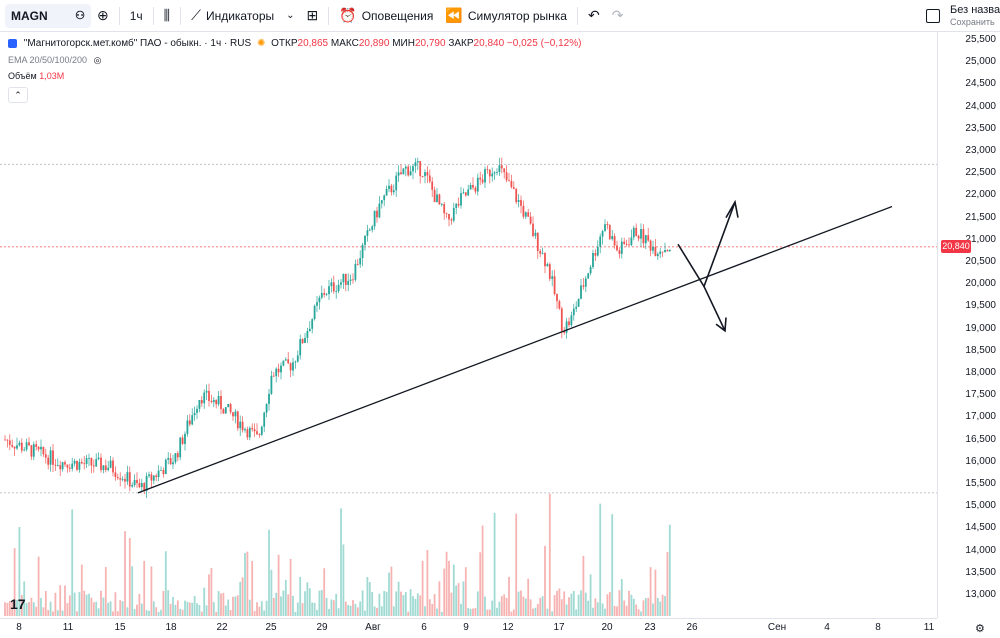  Describe the element at coordinates (714, 309) in the screenshot. I see `arrow-down-path` at that location.